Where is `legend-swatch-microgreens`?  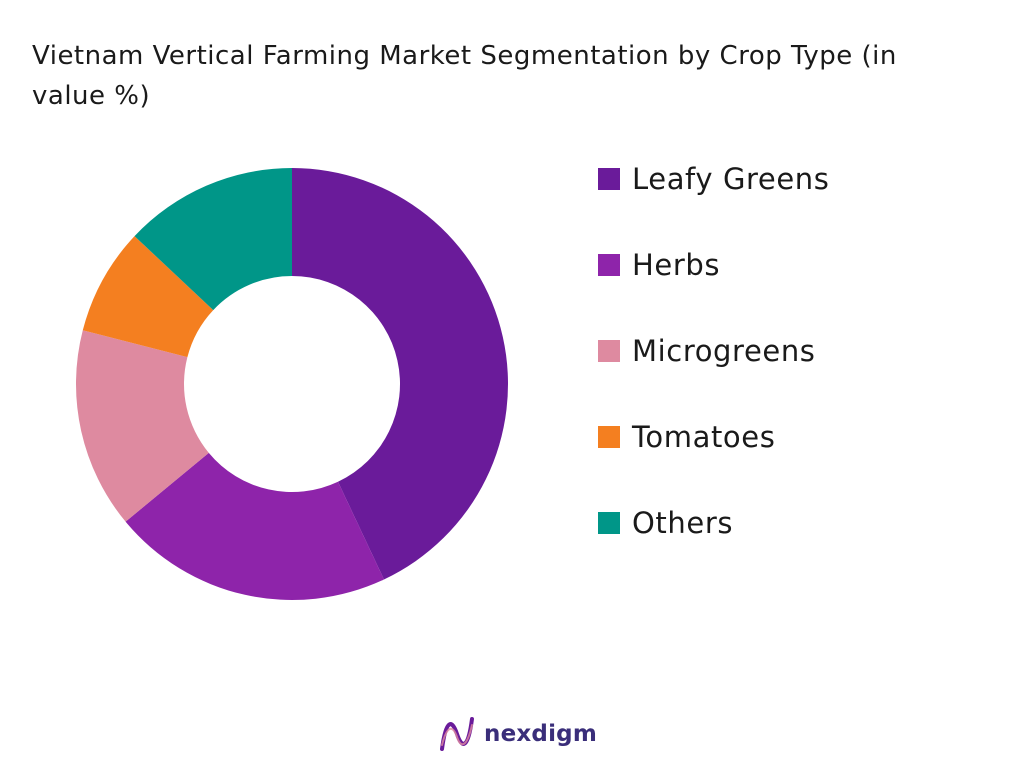 legend-swatch-microgreens is located at coordinates (609, 351).